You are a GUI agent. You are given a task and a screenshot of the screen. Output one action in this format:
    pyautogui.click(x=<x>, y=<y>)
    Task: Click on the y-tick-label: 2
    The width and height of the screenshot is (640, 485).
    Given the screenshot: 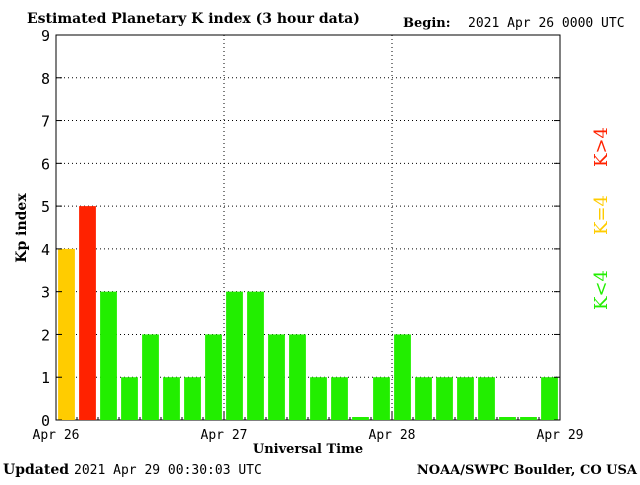 What is the action you would take?
    pyautogui.click(x=45, y=335)
    